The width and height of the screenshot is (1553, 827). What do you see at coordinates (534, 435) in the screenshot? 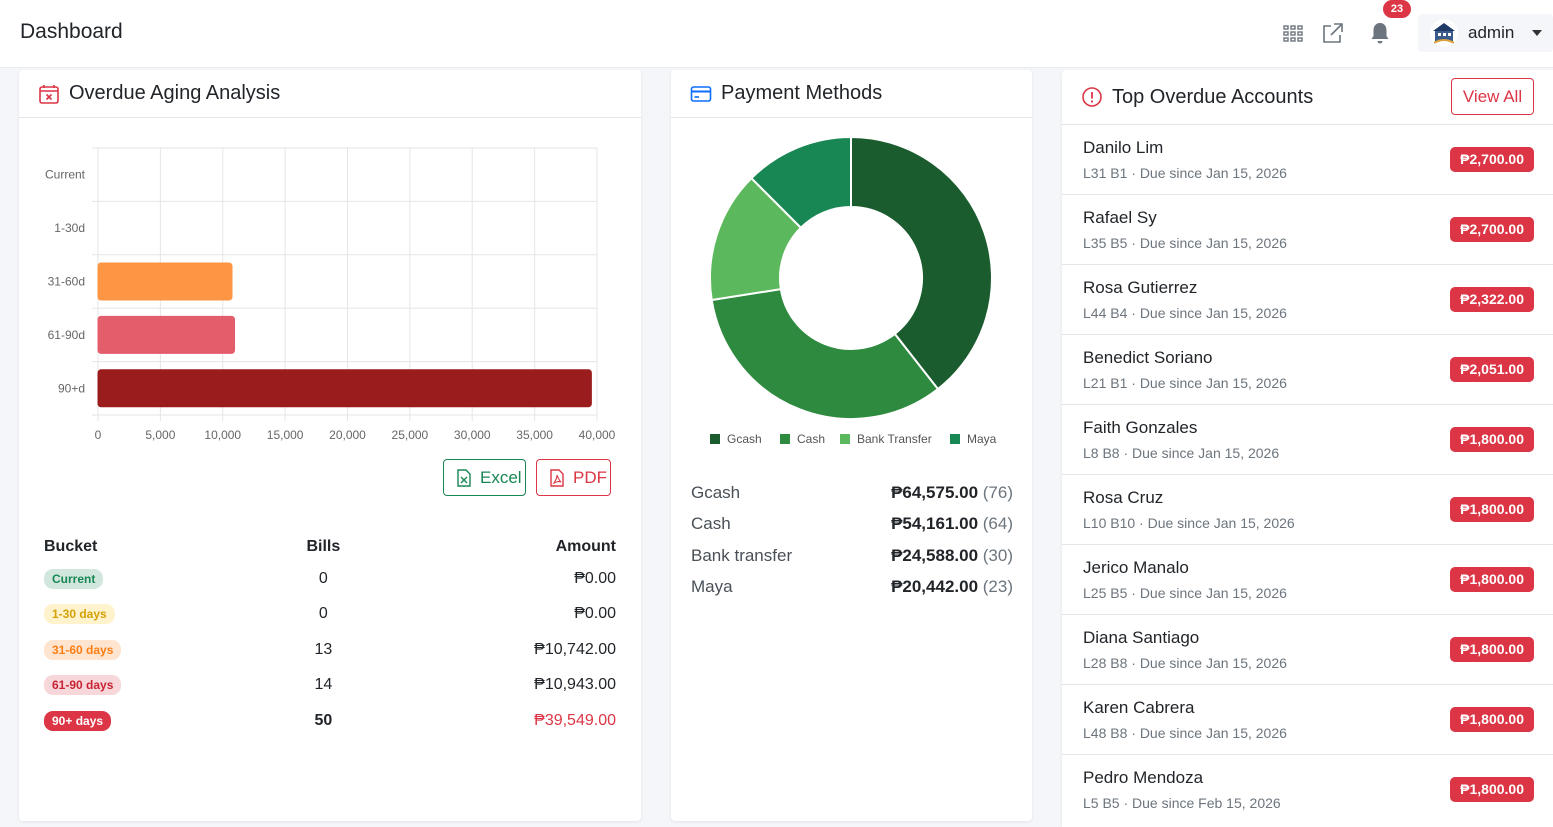
I see `x-tick-label: 35,000` at bounding box center [534, 435].